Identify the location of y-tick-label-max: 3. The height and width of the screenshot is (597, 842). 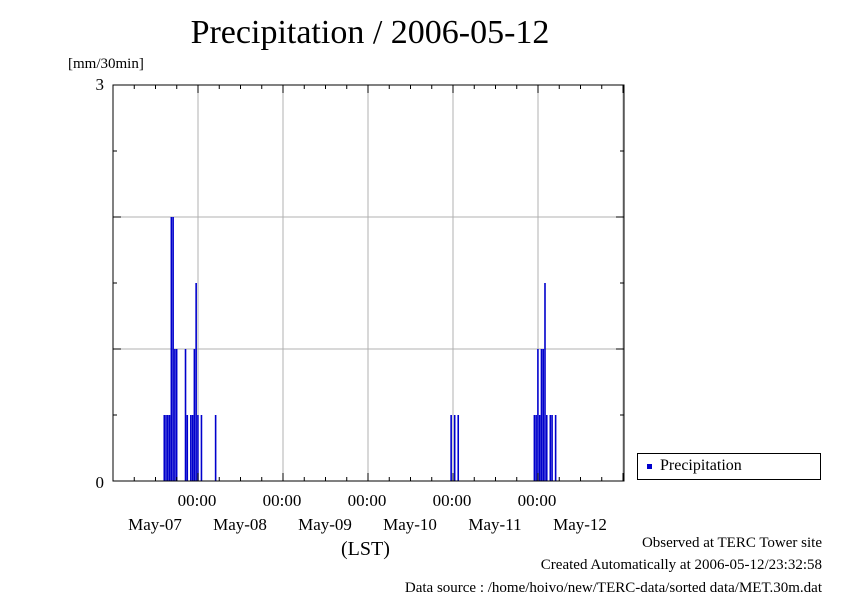
(100, 84).